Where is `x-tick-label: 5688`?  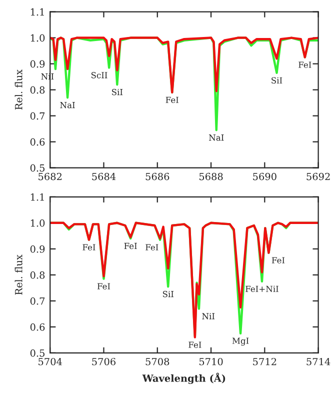
x-tick-label: 5688 is located at coordinates (211, 176).